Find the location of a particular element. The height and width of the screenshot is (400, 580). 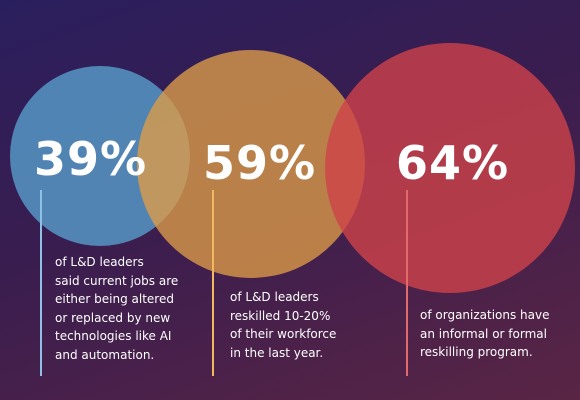

description-line: technologies like AI is located at coordinates (113, 336).